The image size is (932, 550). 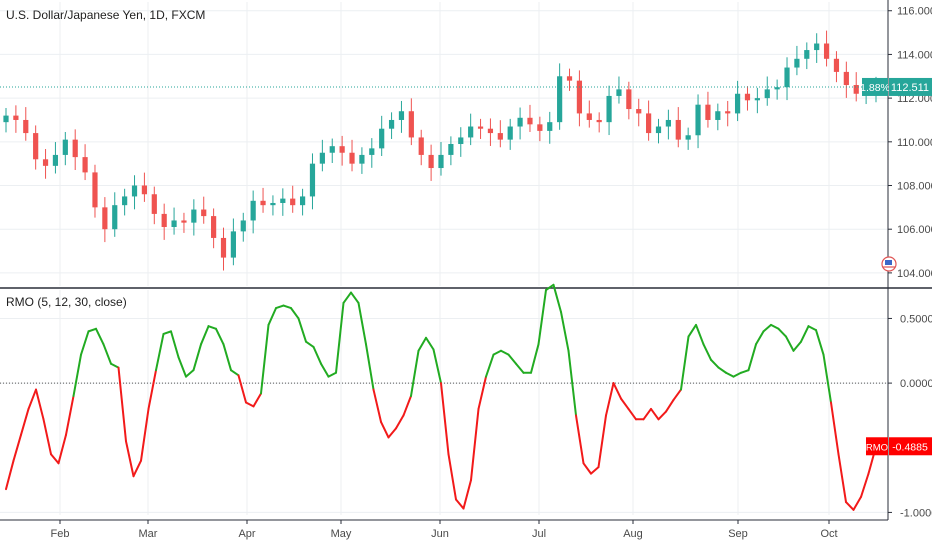 I want to click on month-label: Sep, so click(x=738, y=534).